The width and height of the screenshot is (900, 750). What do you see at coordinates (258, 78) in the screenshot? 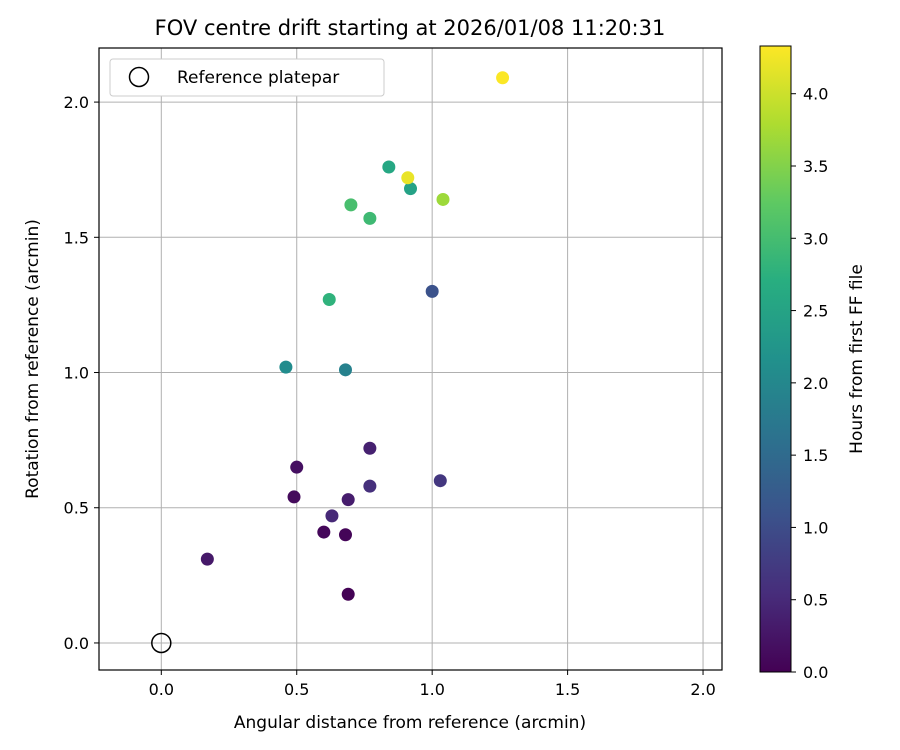
I see `legend-label: Reference platepar` at bounding box center [258, 78].